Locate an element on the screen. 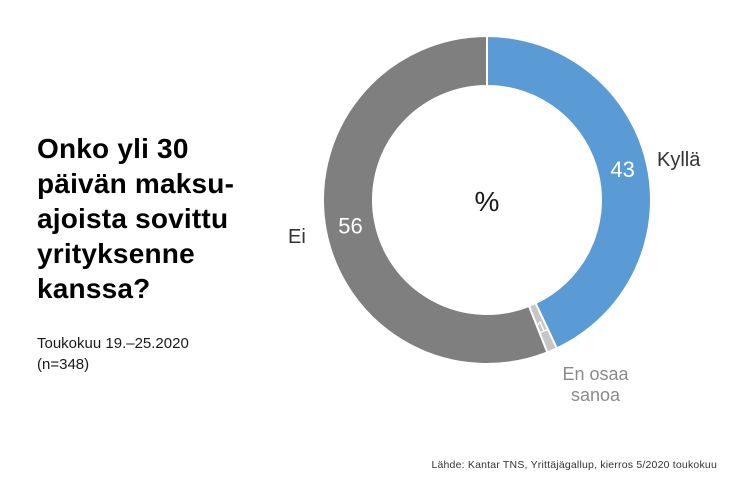  survey-period-label: Toukokuu 19.–25.2020 is located at coordinates (113, 343).